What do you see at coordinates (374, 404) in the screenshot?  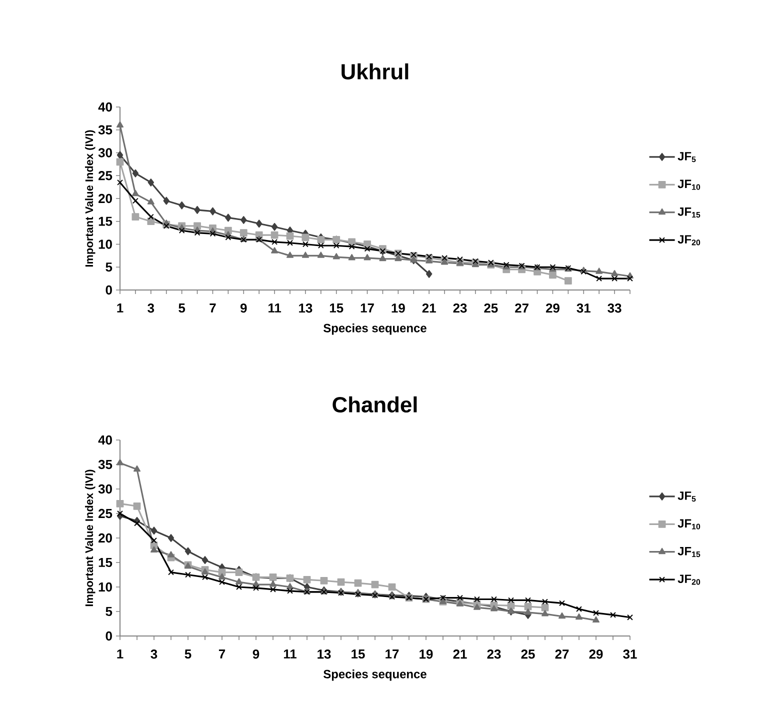 I see `chart-title: Chandel` at bounding box center [374, 404].